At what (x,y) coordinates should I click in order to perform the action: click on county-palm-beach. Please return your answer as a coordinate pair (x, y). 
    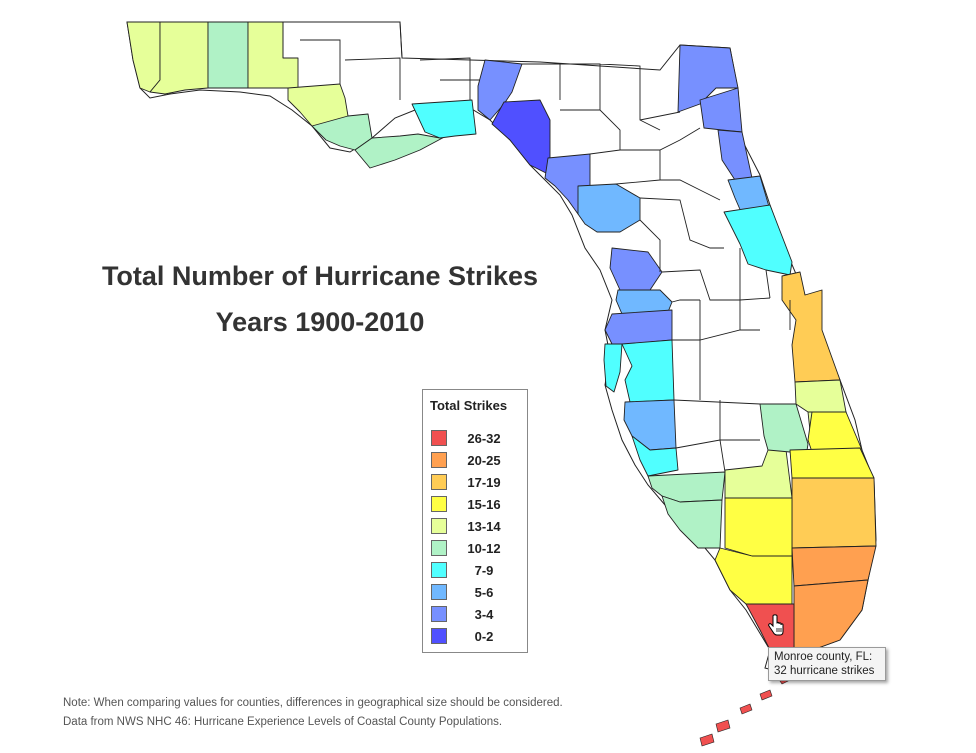
    Looking at the image, I should click on (834, 513).